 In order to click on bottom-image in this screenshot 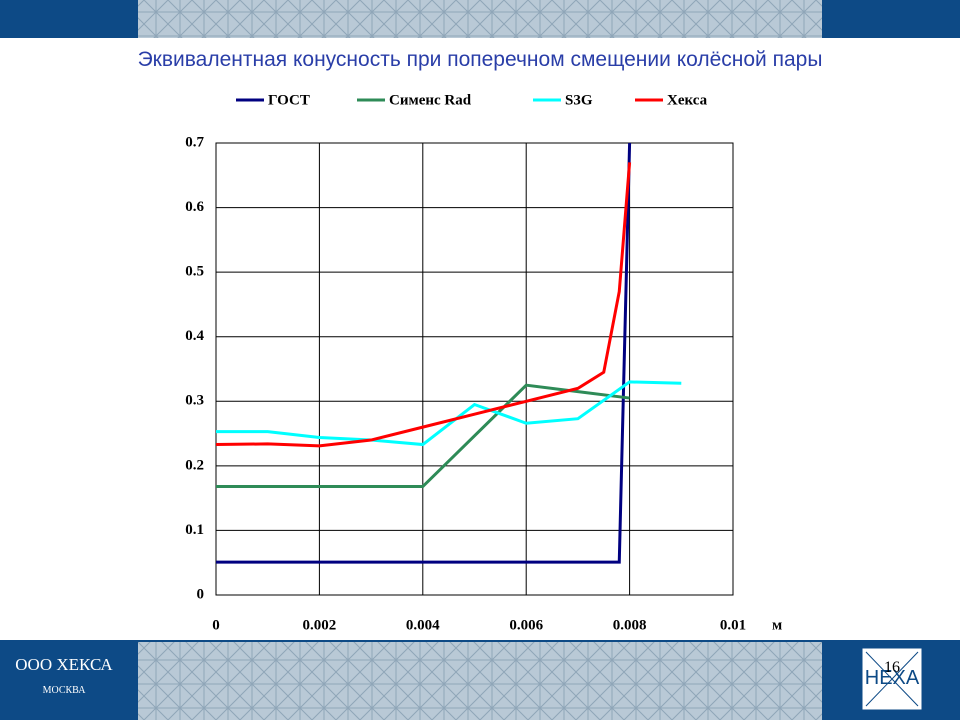, I will do `click(480, 681)`.